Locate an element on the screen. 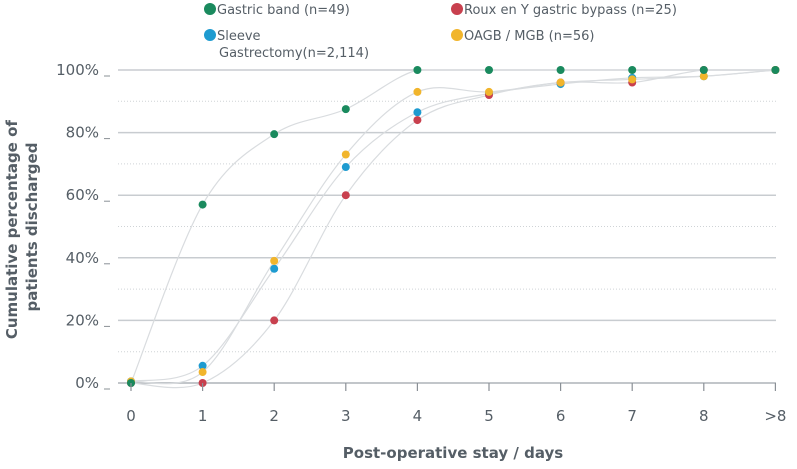 This screenshot has height=469, width=797. x-tick-label: 3 is located at coordinates (346, 416).